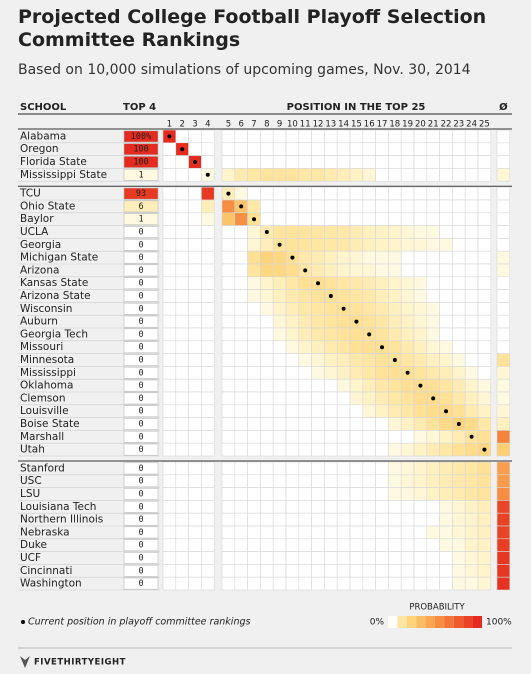 Image resolution: width=531 pixels, height=674 pixels. Describe the element at coordinates (42, 437) in the screenshot. I see `team-name: Marshall` at that location.